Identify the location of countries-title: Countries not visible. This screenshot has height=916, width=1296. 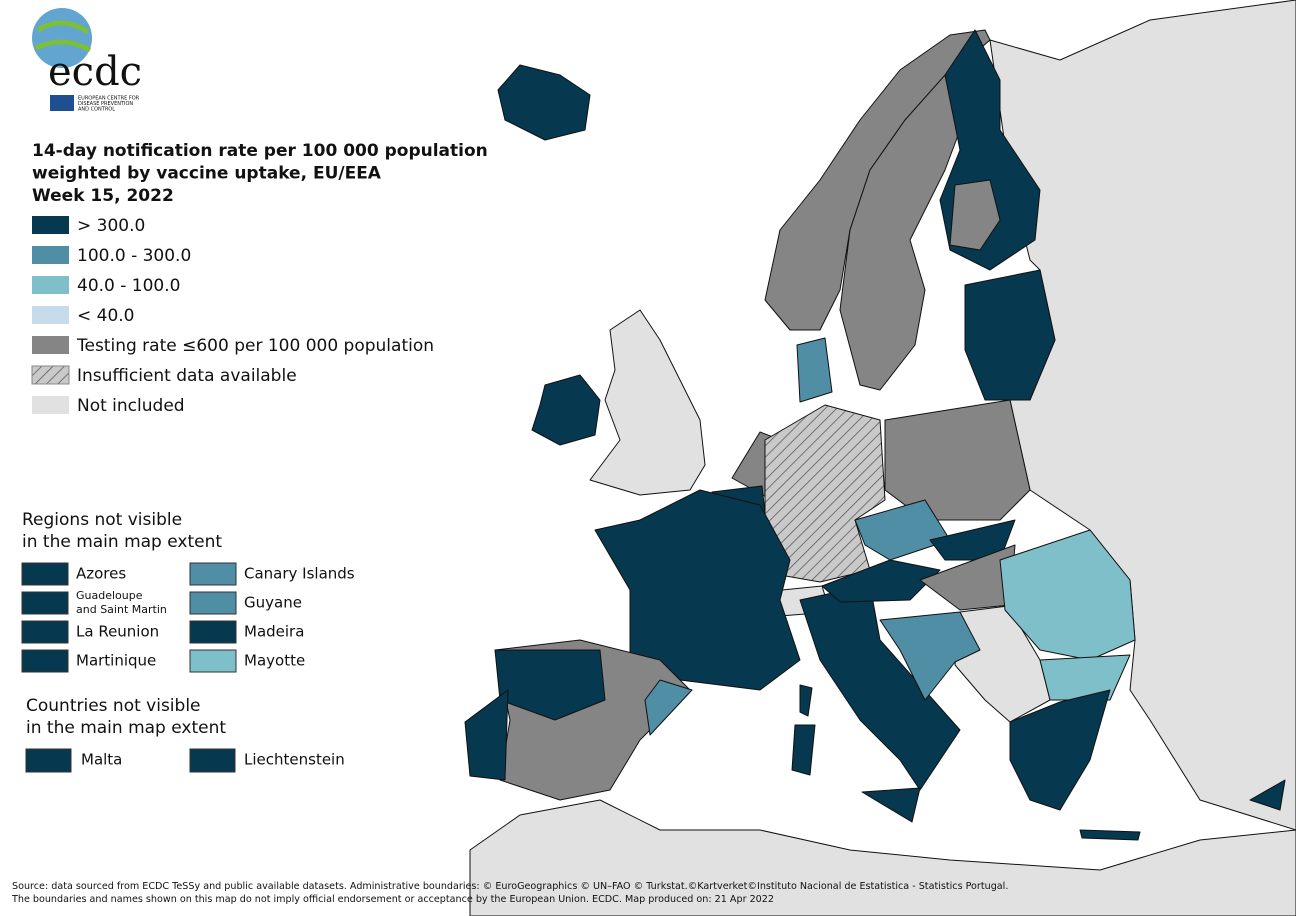
(113, 706).